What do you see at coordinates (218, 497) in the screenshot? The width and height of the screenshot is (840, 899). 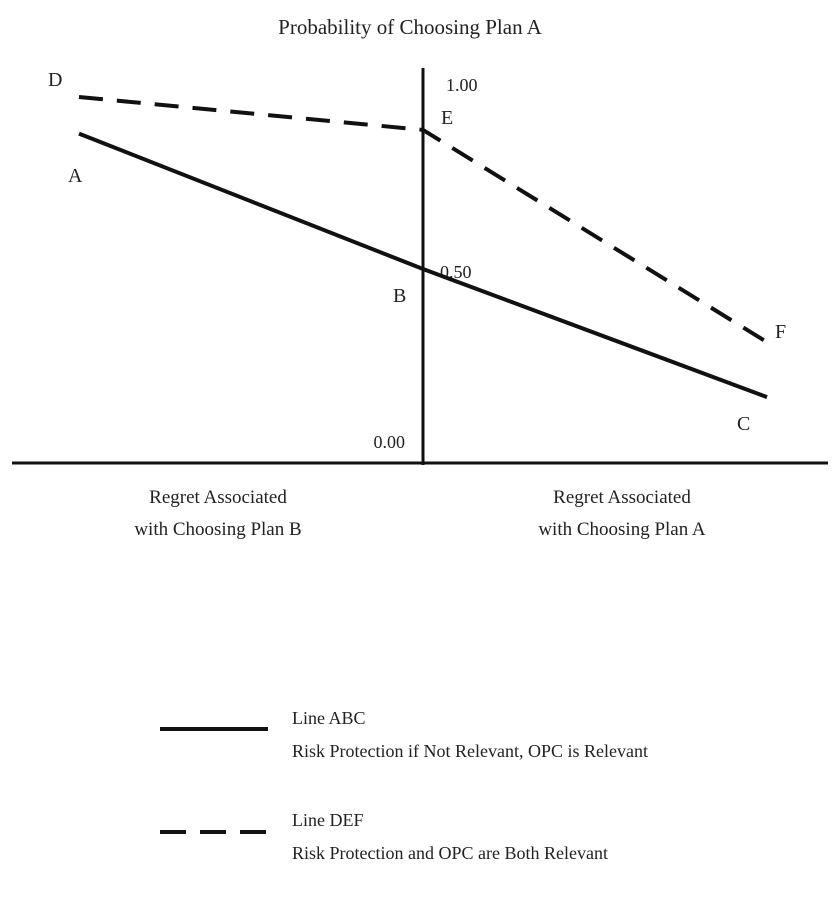 I see `x-left-label-line1: Regret Associated` at bounding box center [218, 497].